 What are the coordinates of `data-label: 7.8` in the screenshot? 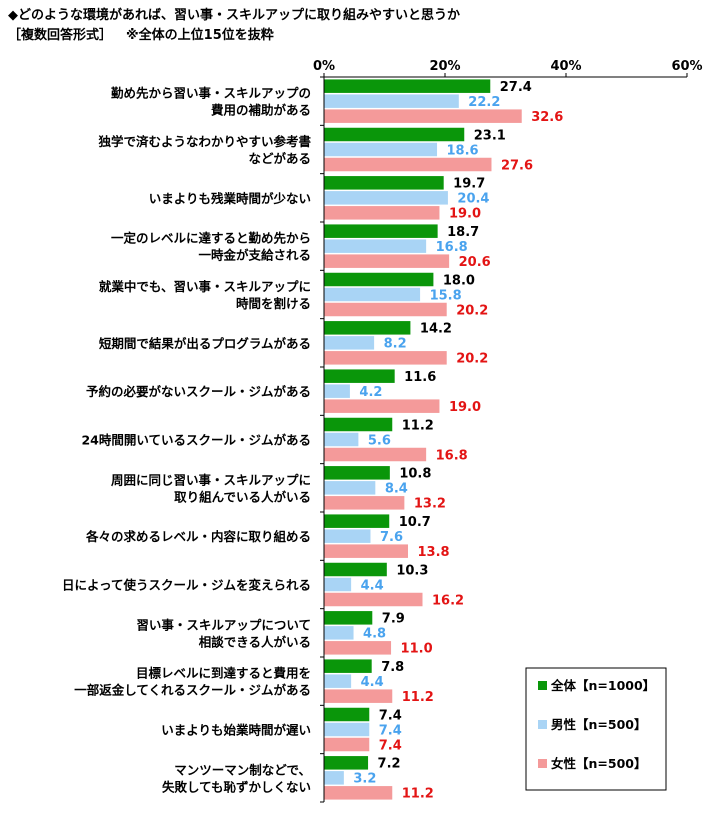 It's located at (392, 667).